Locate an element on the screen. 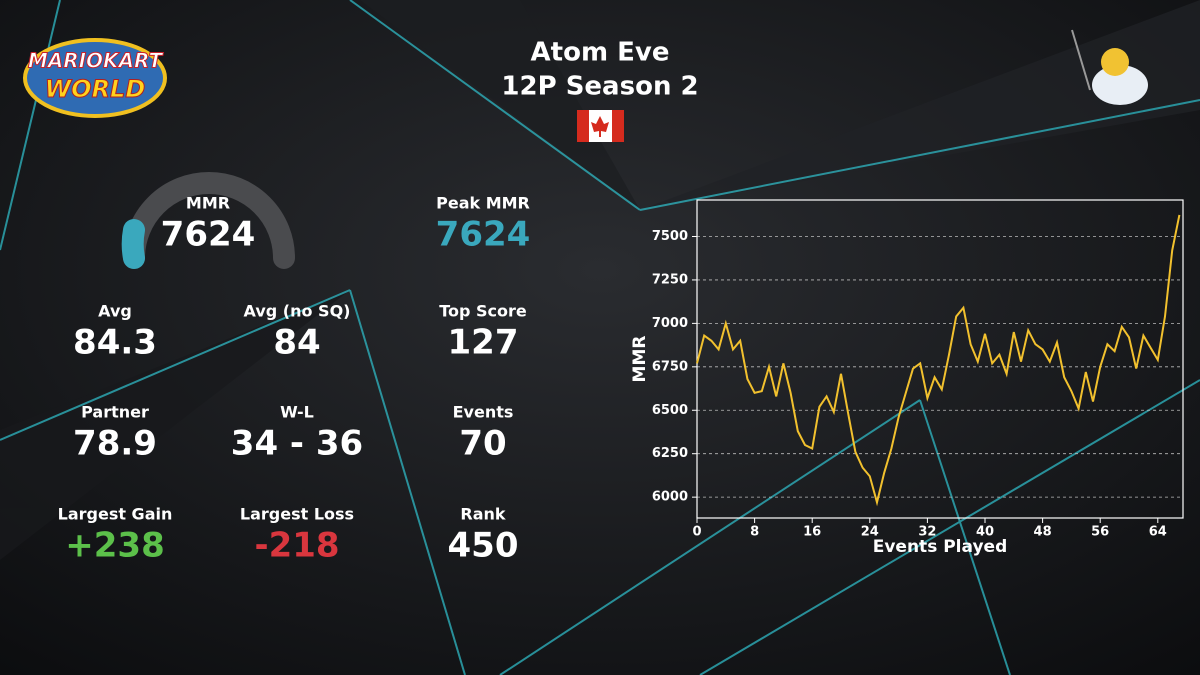  stat-value: 7624 is located at coordinates (483, 235).